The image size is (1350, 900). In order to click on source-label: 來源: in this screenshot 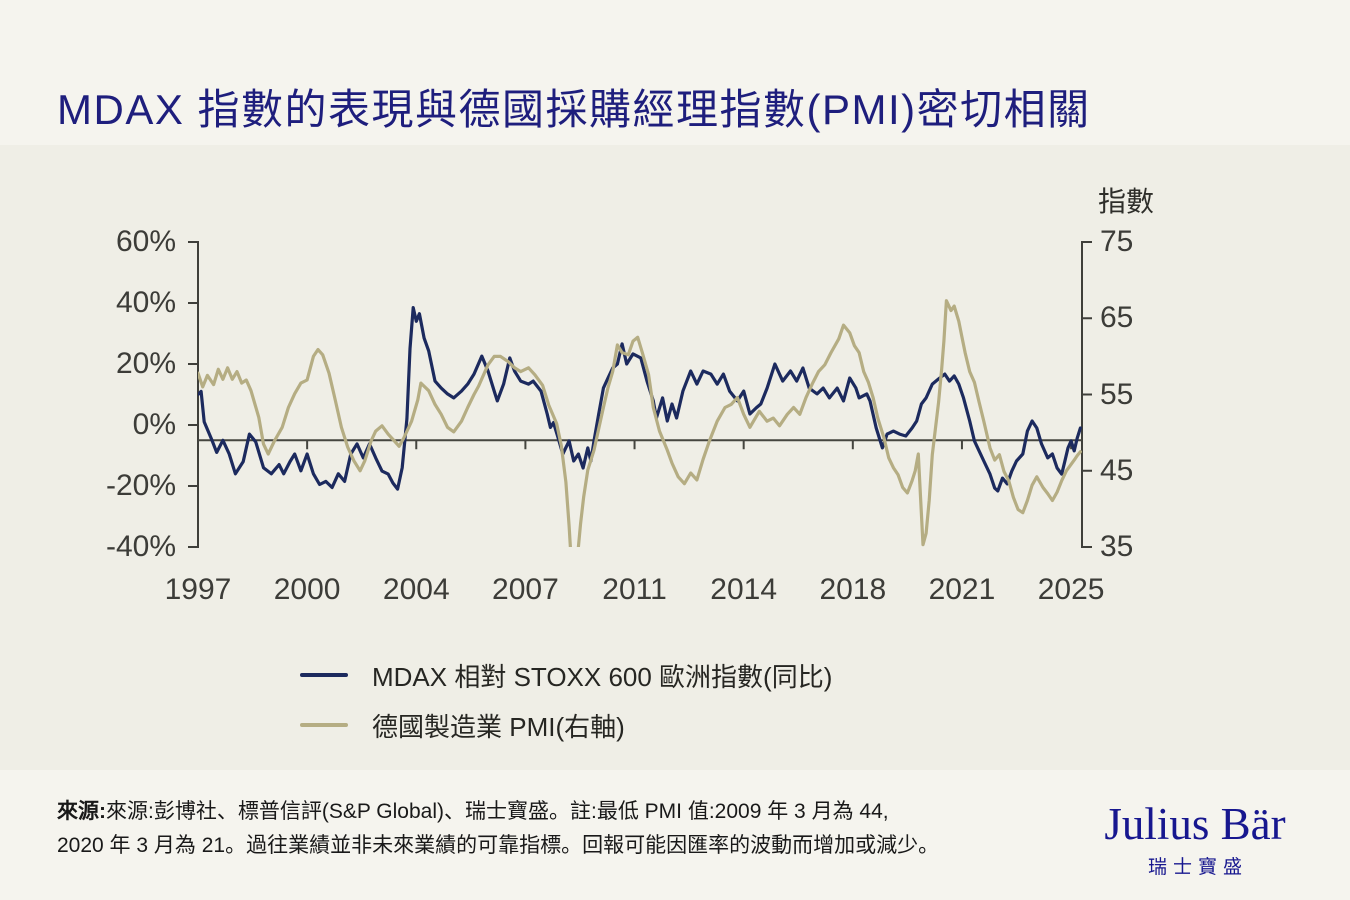, I will do `click(81, 811)`.